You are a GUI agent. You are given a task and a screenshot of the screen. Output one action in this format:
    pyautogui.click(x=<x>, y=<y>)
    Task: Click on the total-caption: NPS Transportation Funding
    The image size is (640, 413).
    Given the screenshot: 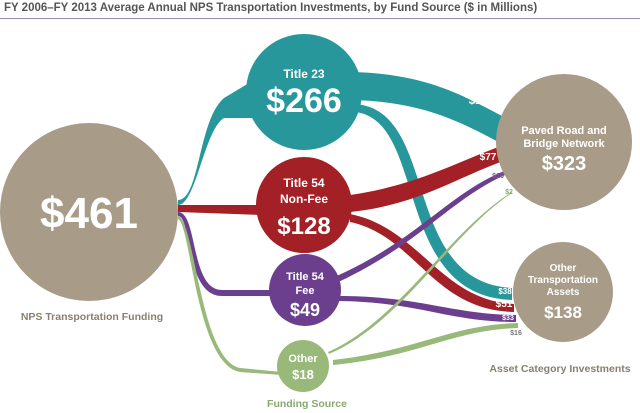 What is the action you would take?
    pyautogui.click(x=92, y=317)
    